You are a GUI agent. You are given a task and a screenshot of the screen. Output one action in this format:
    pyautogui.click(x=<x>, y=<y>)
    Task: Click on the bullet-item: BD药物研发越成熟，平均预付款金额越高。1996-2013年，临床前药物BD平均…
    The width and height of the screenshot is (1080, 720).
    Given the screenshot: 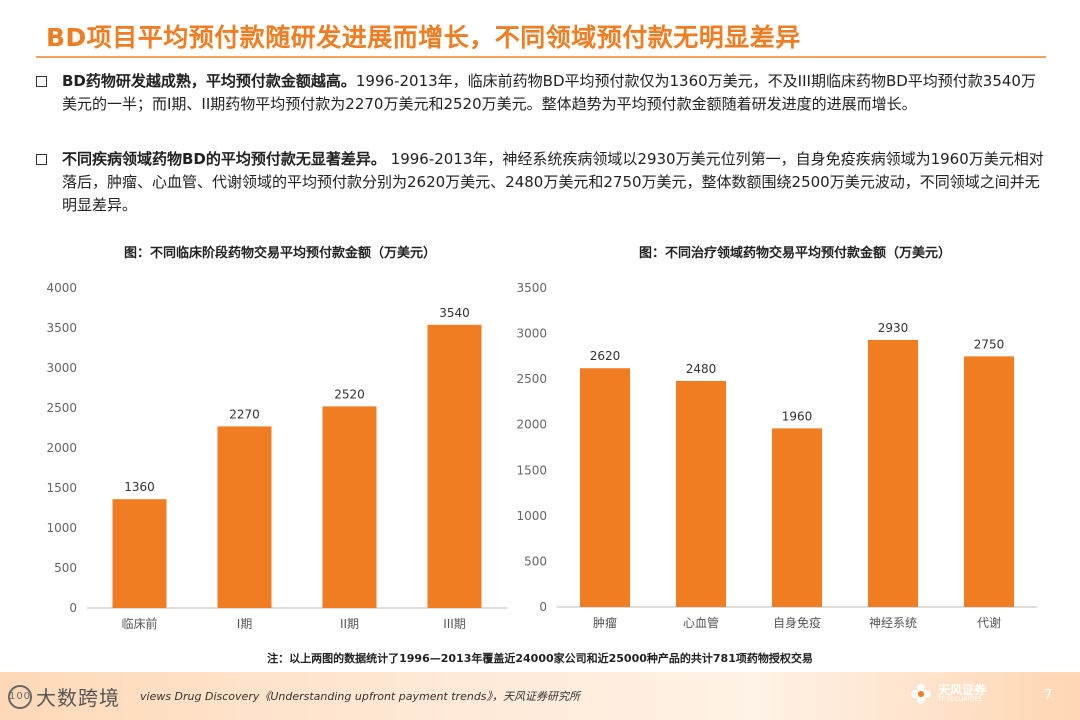 What is the action you would take?
    pyautogui.click(x=542, y=93)
    